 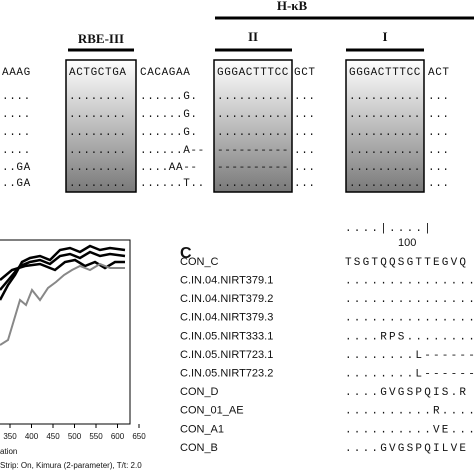 What do you see at coordinates (406, 393) in the screenshot?
I see `sequence: ....GVGSPQIS.R` at bounding box center [406, 393].